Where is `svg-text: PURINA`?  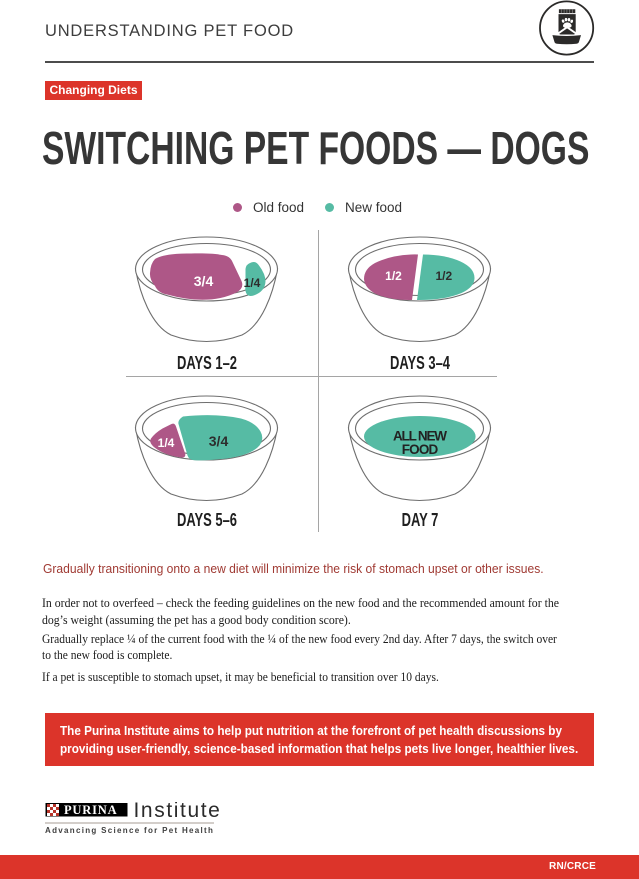 svg-text: PURINA is located at coordinates (90, 810).